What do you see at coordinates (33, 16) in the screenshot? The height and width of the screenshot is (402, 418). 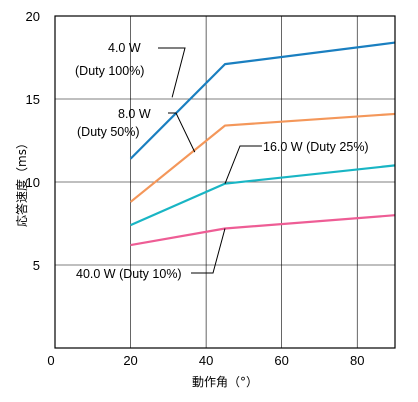 I see `y-tick-label: 20` at bounding box center [33, 16].